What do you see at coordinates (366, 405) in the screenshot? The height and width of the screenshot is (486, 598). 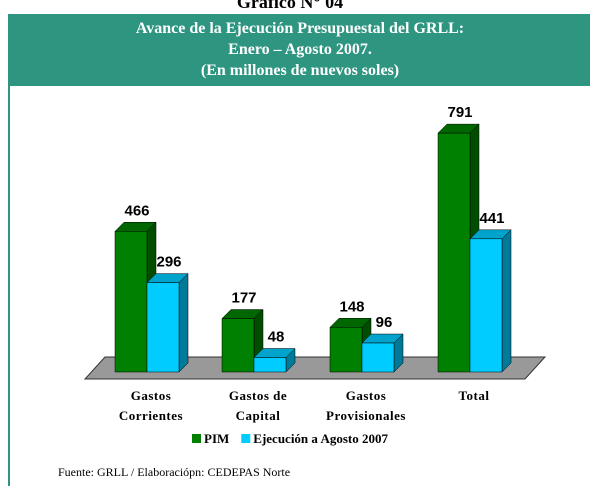 I see `category-label: Gastos Provisionales` at bounding box center [366, 405].